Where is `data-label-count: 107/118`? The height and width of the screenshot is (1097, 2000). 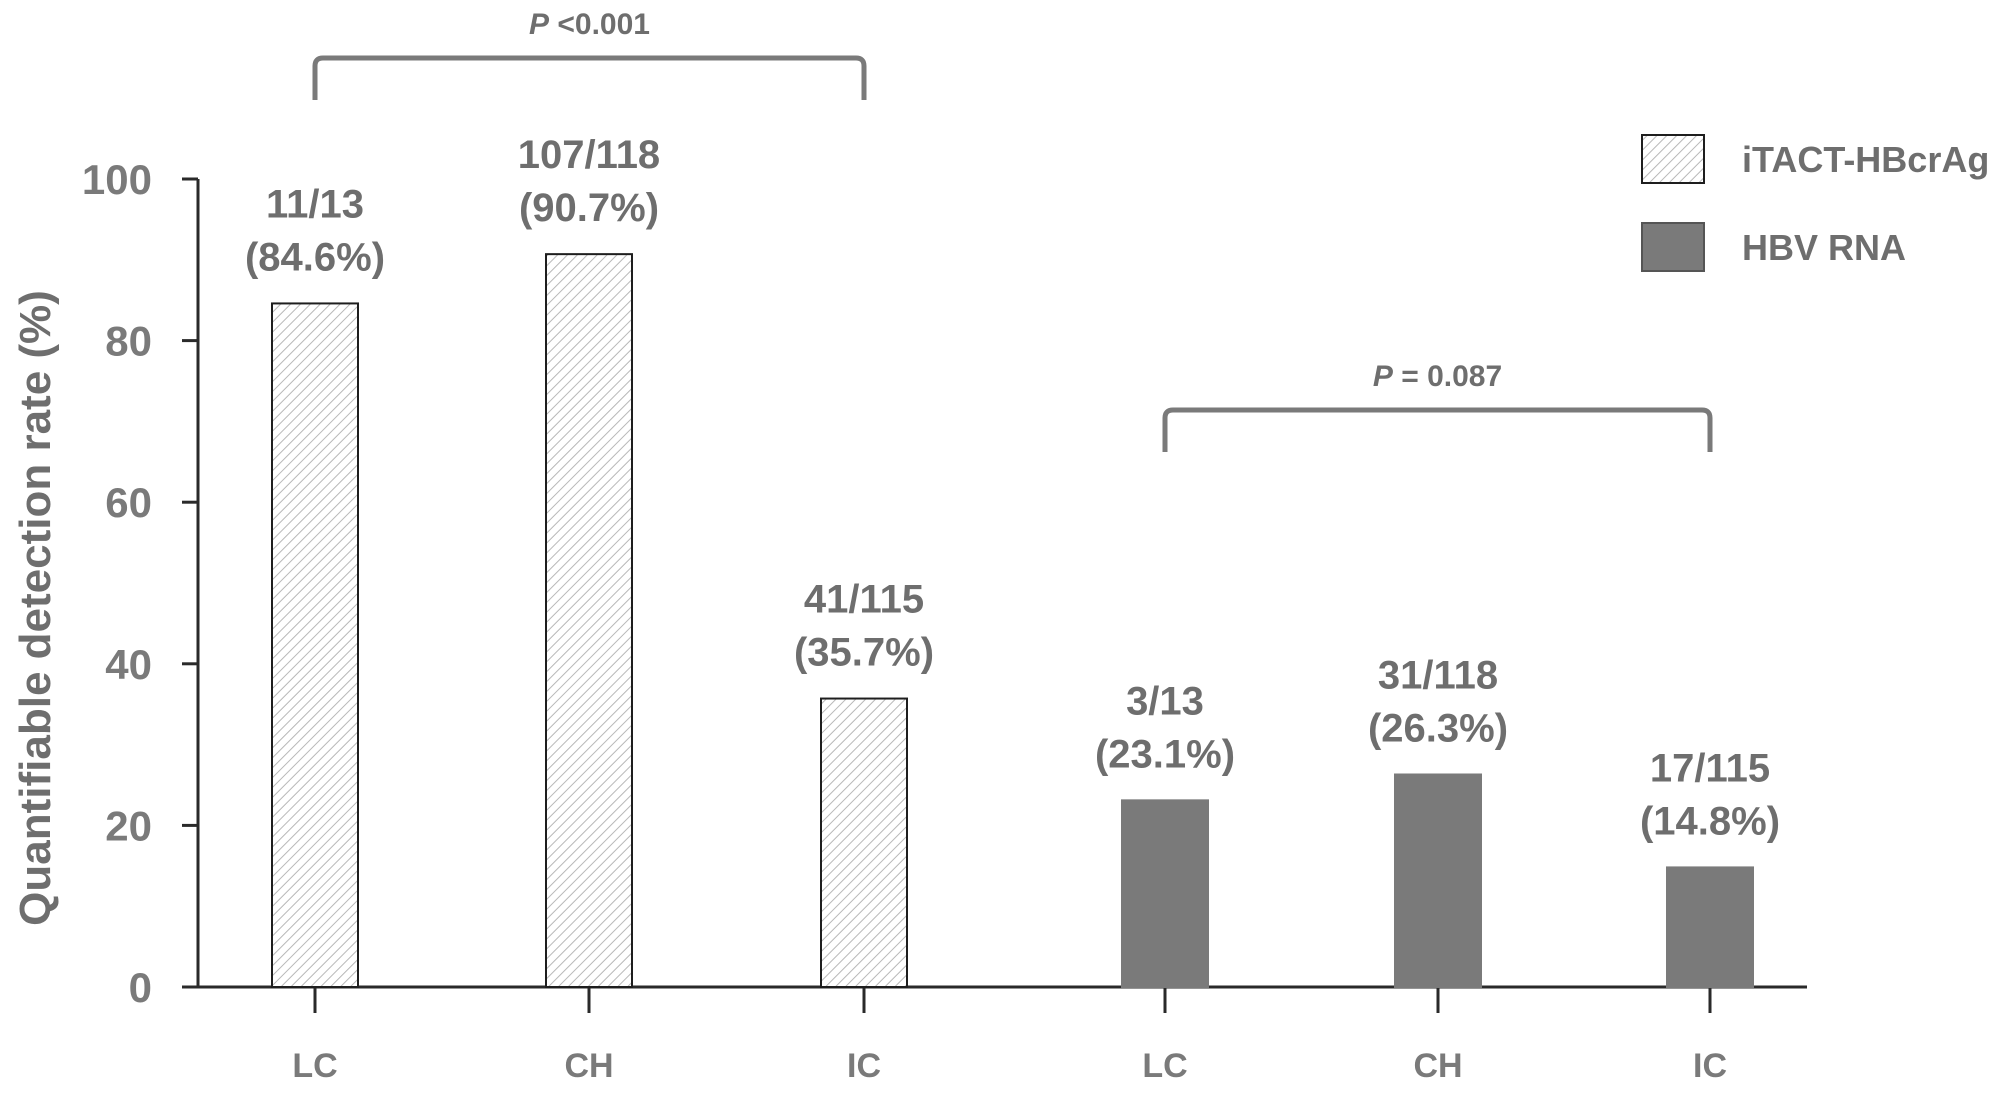
data-label-count: 107/118 is located at coordinates (589, 155).